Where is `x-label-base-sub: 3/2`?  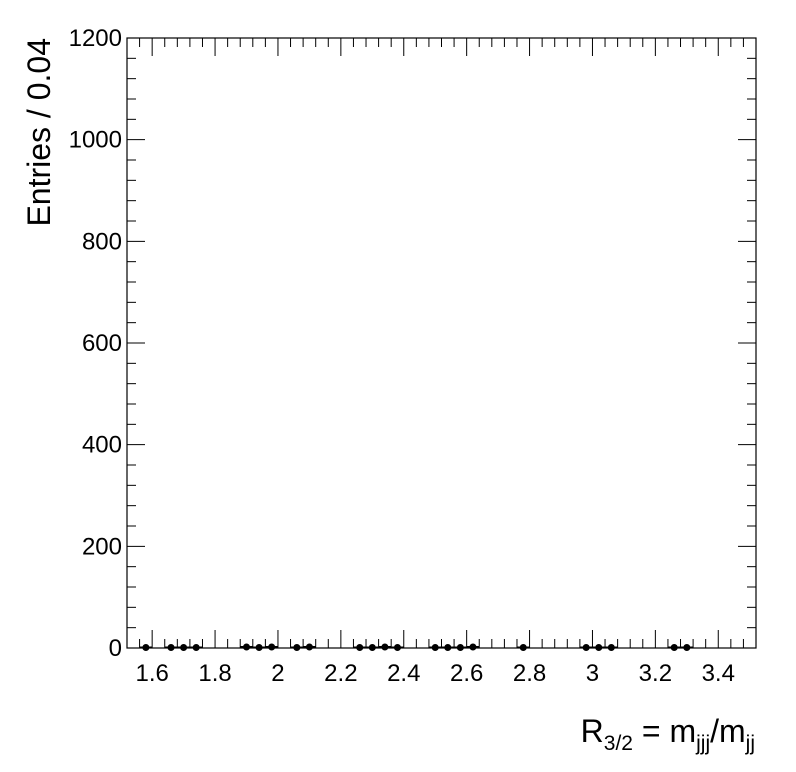 x-label-base-sub: 3/2 is located at coordinates (618, 743).